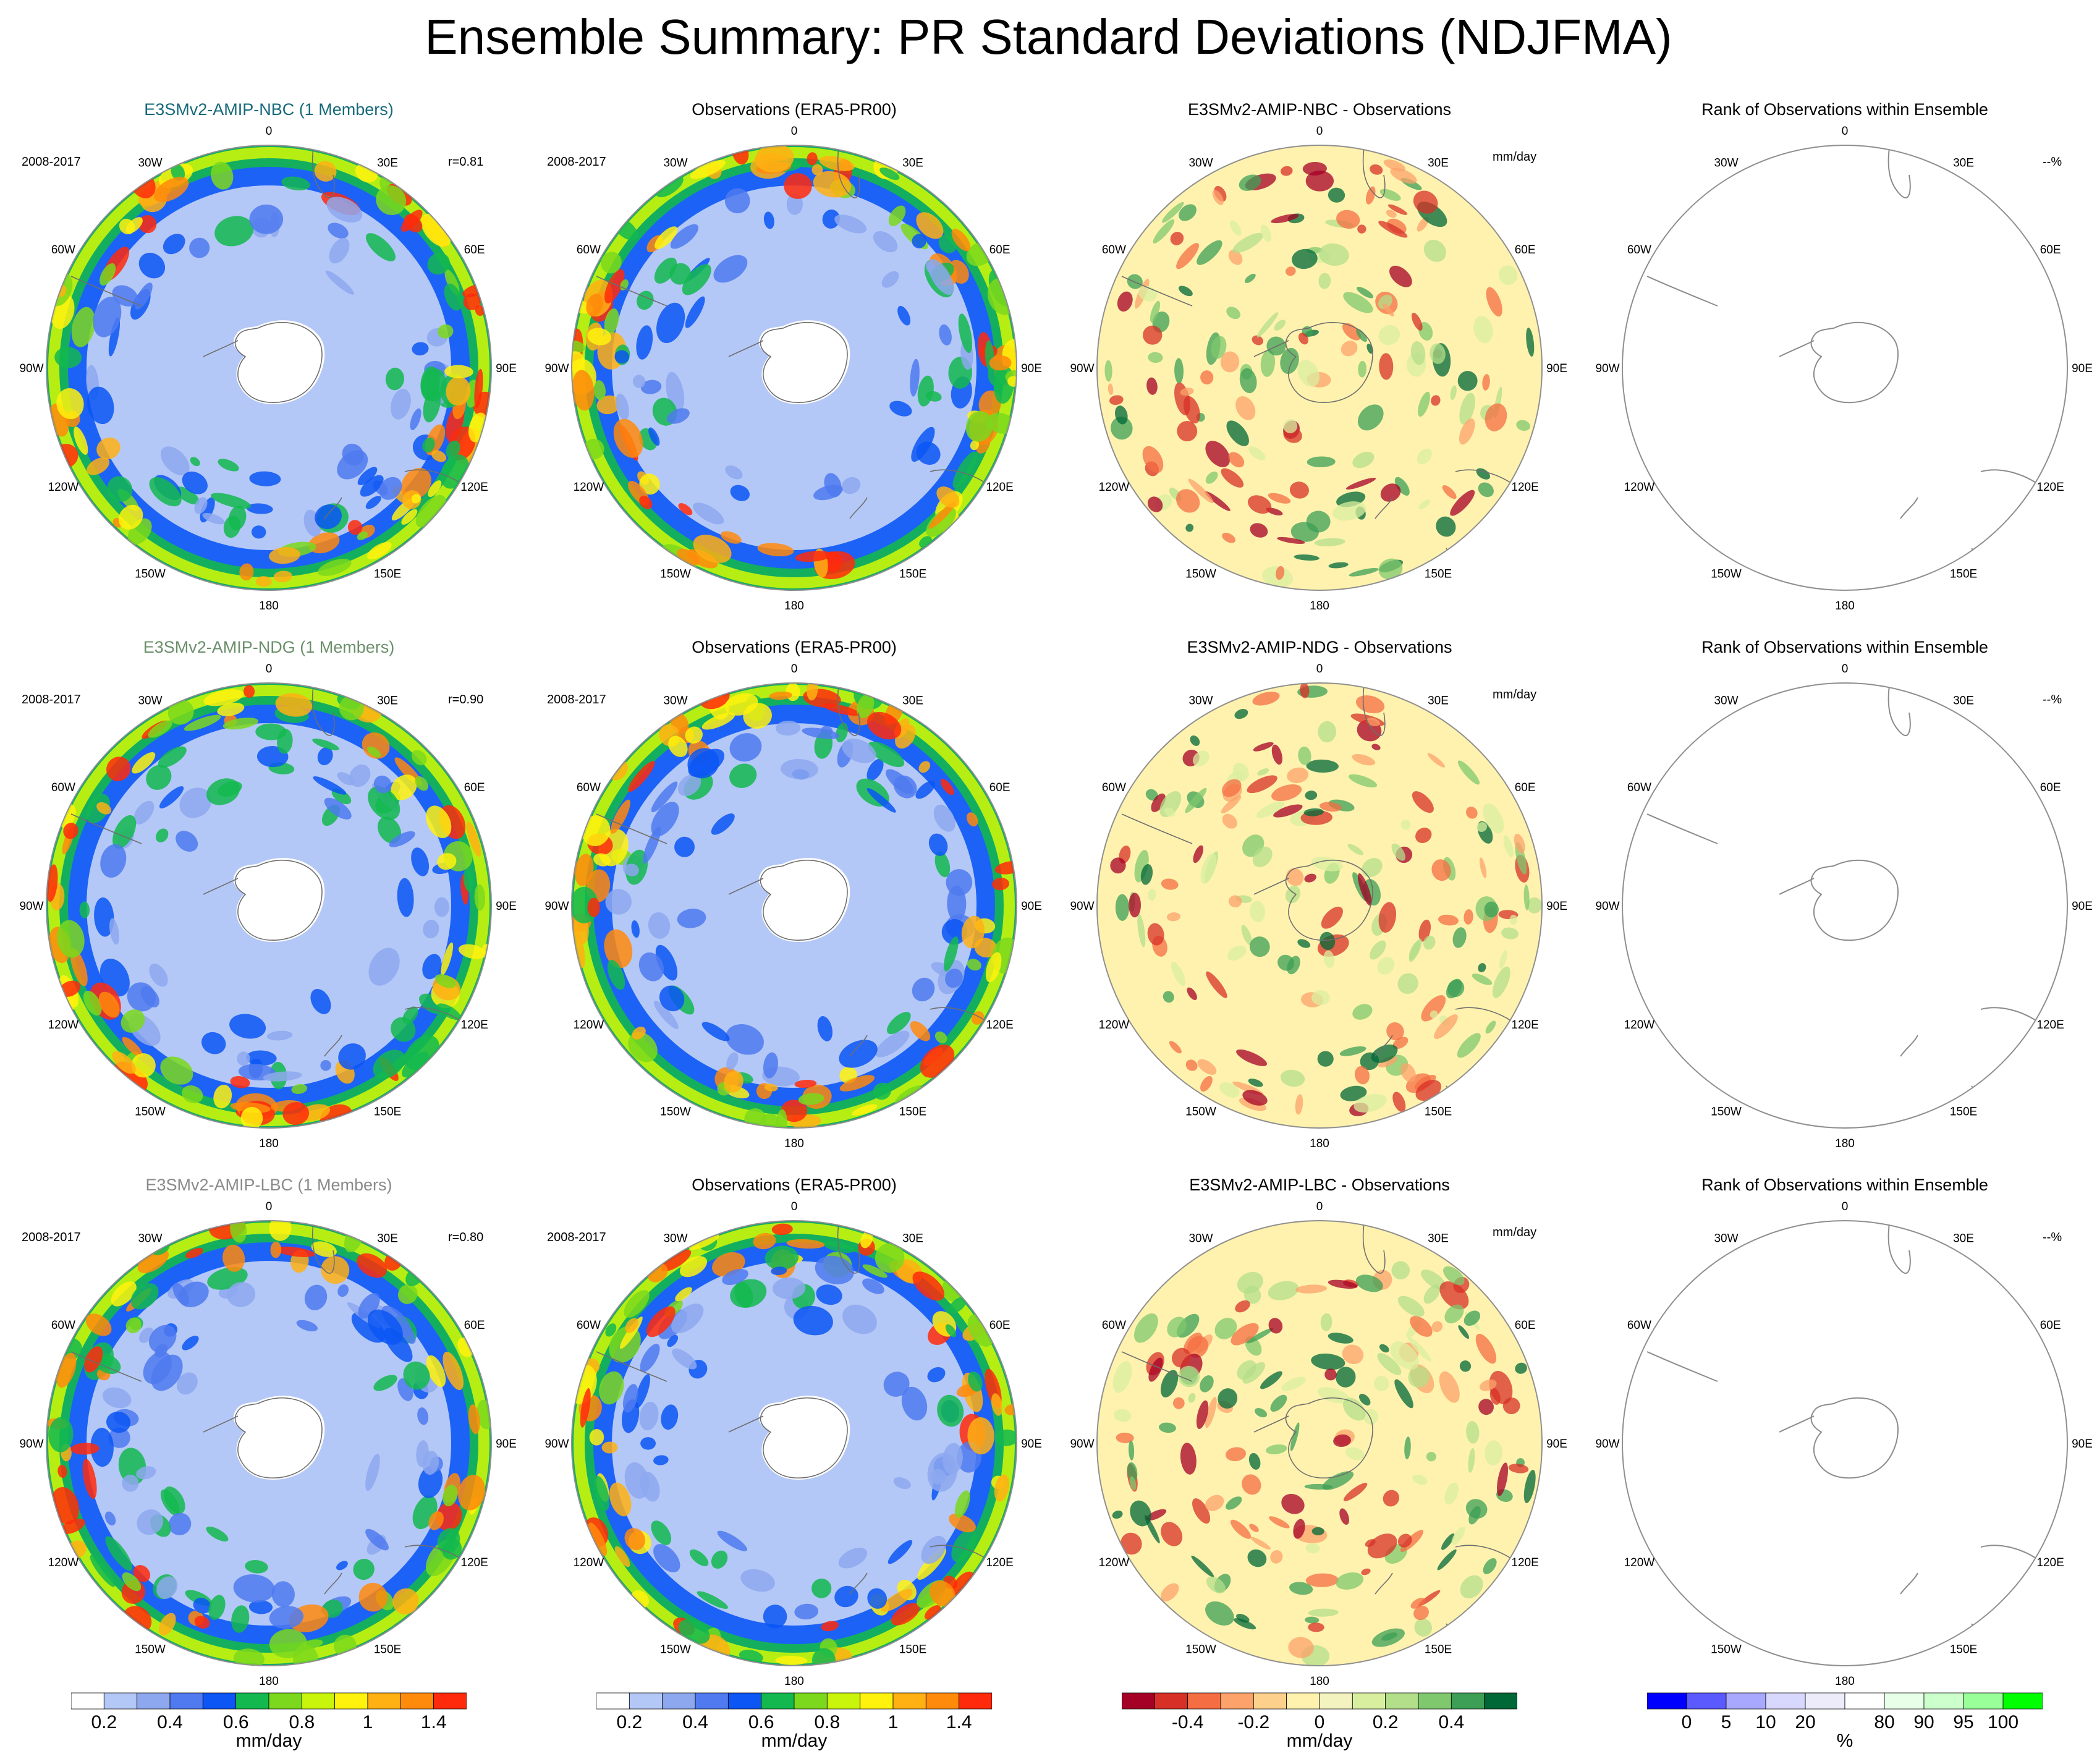  What do you see at coordinates (434, 1722) in the screenshot?
I see `colorbar-tick-label: 1.4` at bounding box center [434, 1722].